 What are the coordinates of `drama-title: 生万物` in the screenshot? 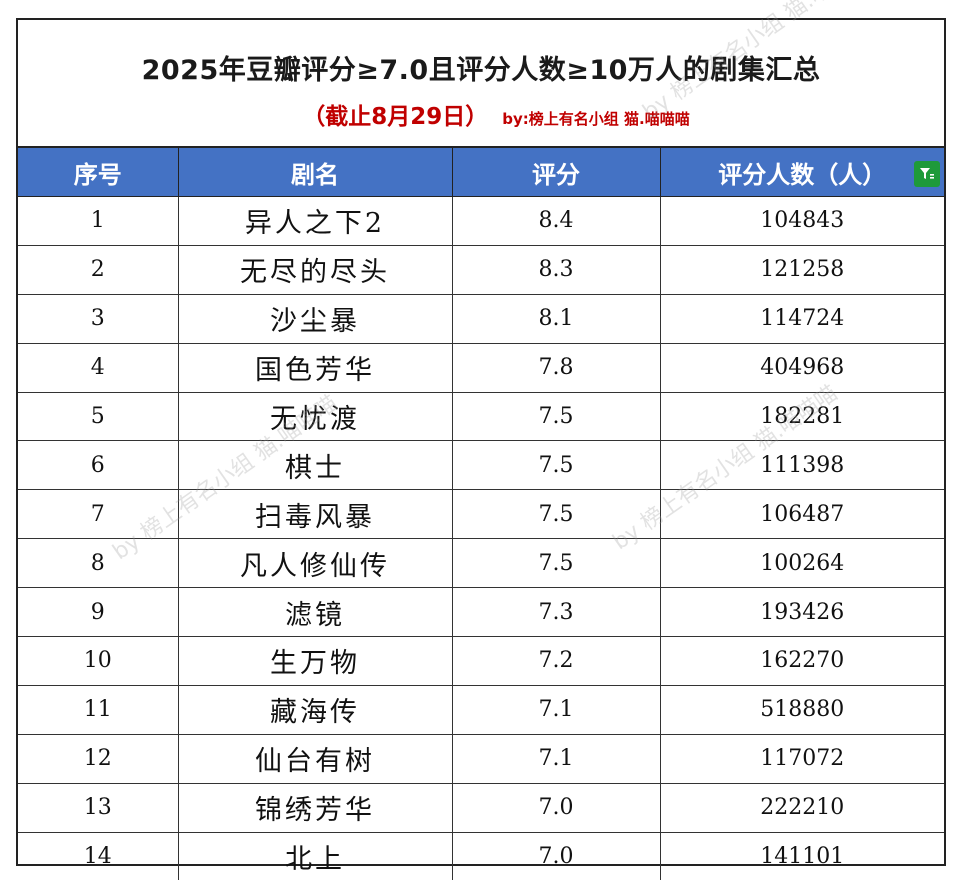 It's located at (315, 661).